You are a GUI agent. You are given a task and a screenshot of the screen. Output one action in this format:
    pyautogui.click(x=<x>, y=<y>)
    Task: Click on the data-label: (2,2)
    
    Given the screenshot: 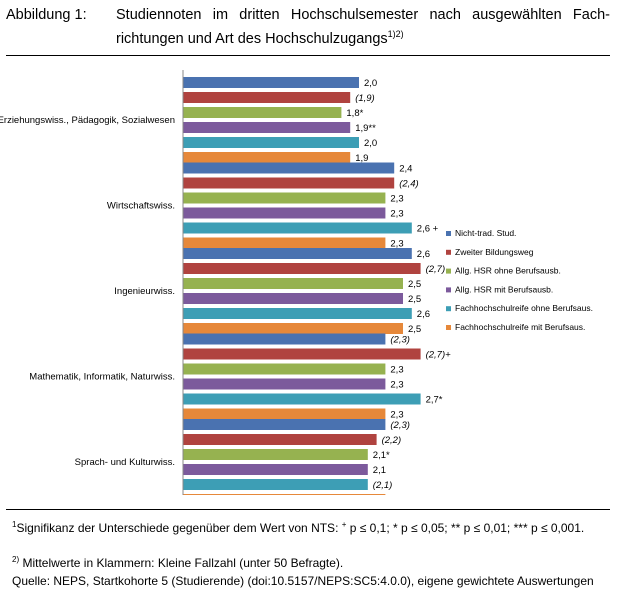 What is the action you would take?
    pyautogui.click(x=392, y=440)
    